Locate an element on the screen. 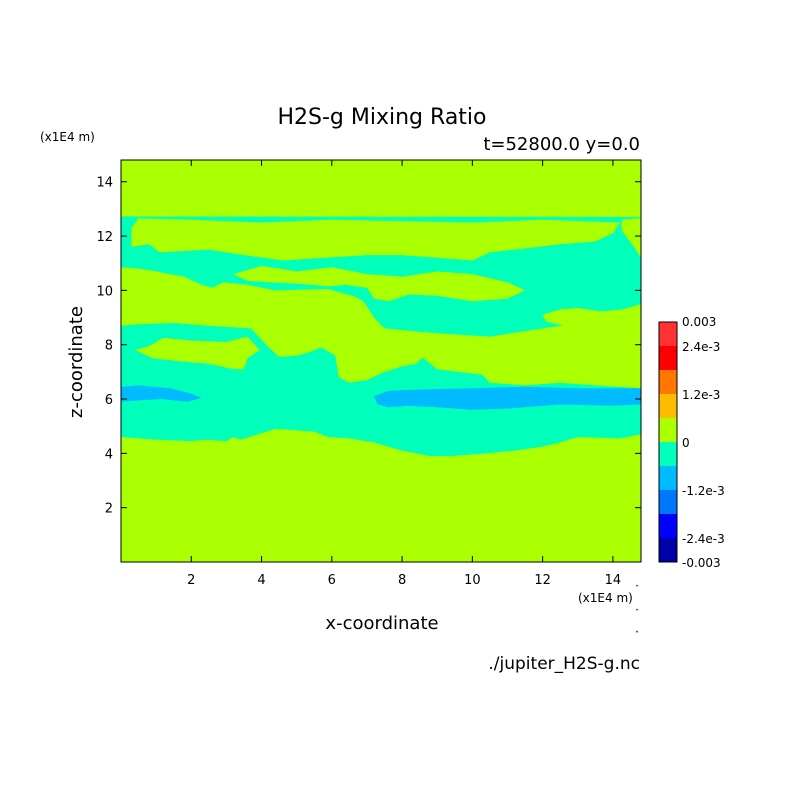 This screenshot has height=804, width=804. contour-region-positive-strip is located at coordinates (381, 215).